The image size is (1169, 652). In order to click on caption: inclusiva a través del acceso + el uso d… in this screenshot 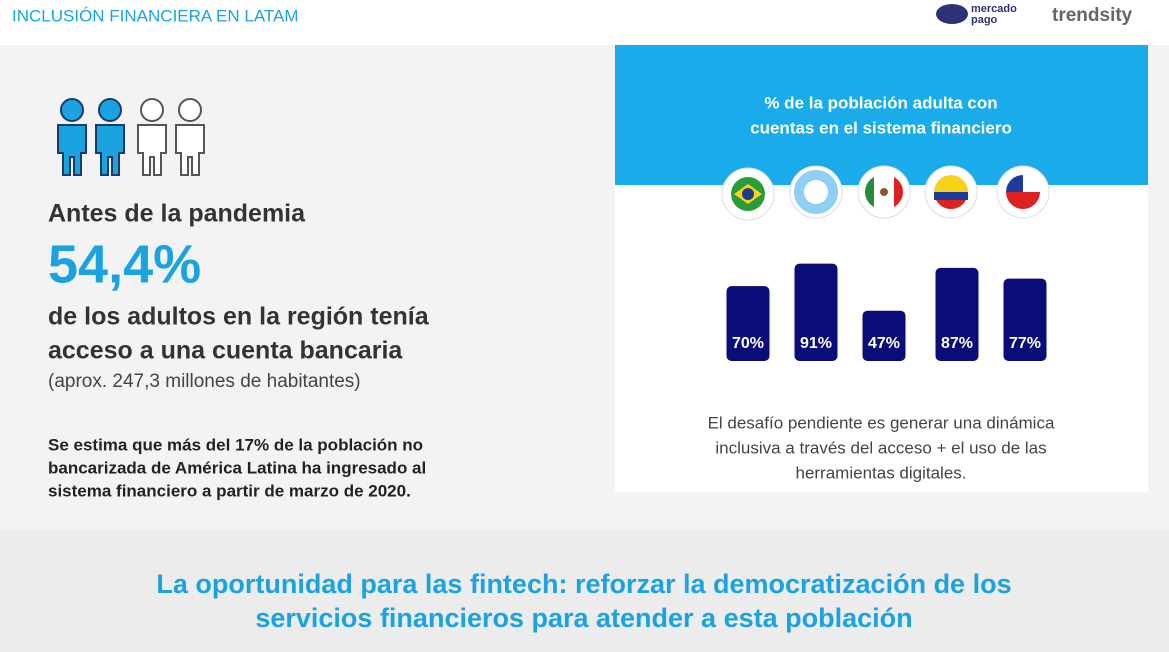, I will do `click(880, 447)`.